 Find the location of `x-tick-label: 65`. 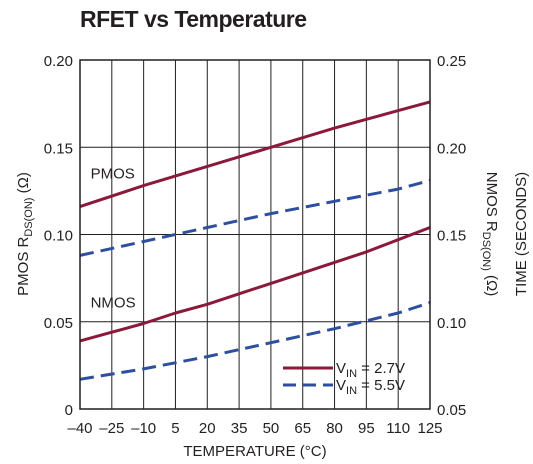

x-tick-label: 65 is located at coordinates (302, 428).